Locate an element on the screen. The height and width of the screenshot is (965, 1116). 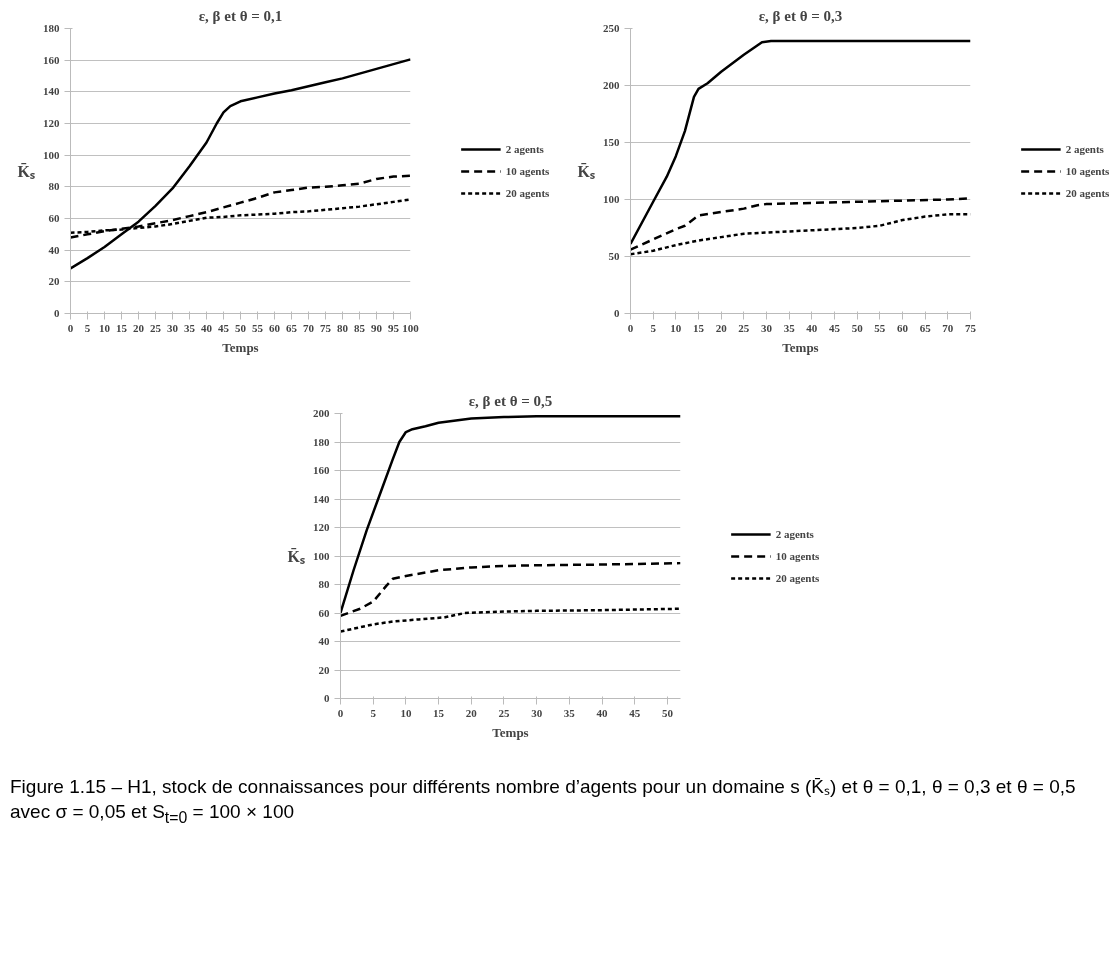
chart-title: ε, β et θ = 0,1 is located at coordinates (240, 15).